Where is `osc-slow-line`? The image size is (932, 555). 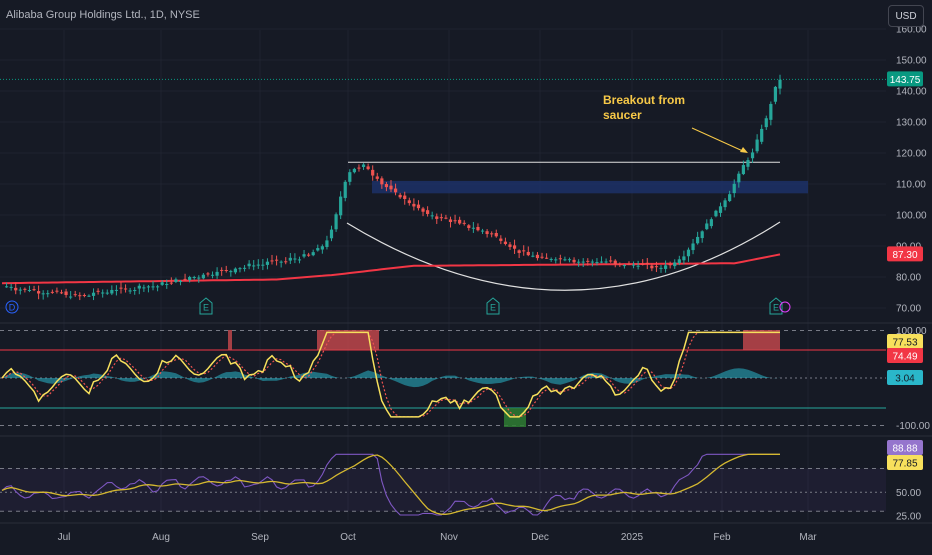
osc-slow-line is located at coordinates (390, 374).